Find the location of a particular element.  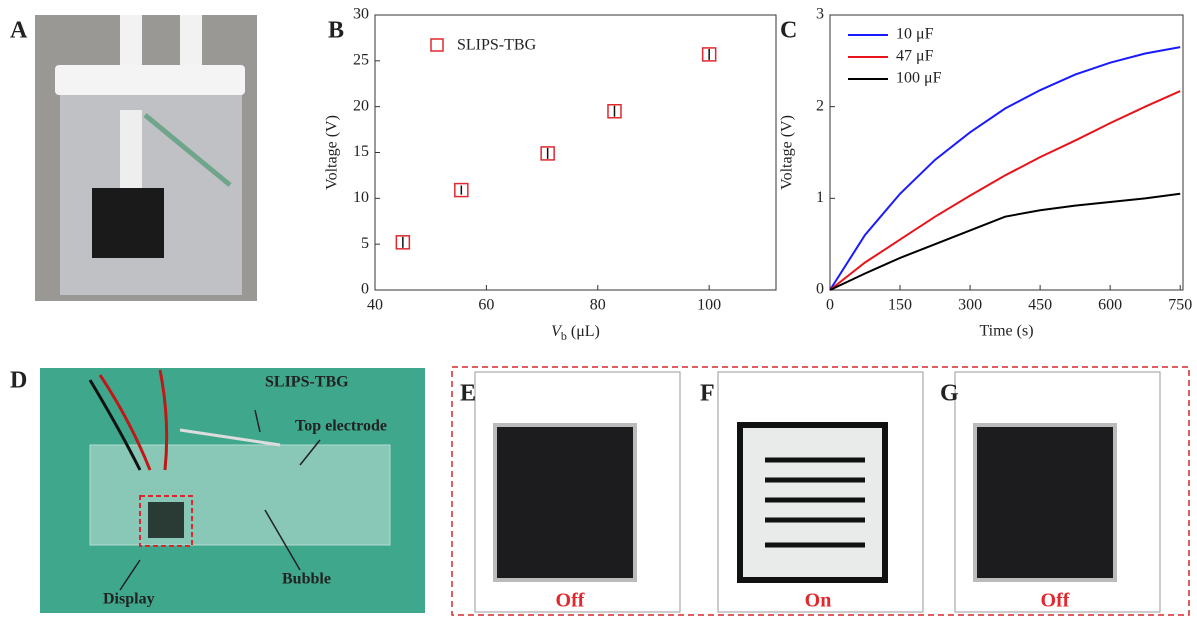

panel-label: A is located at coordinates (19, 31).